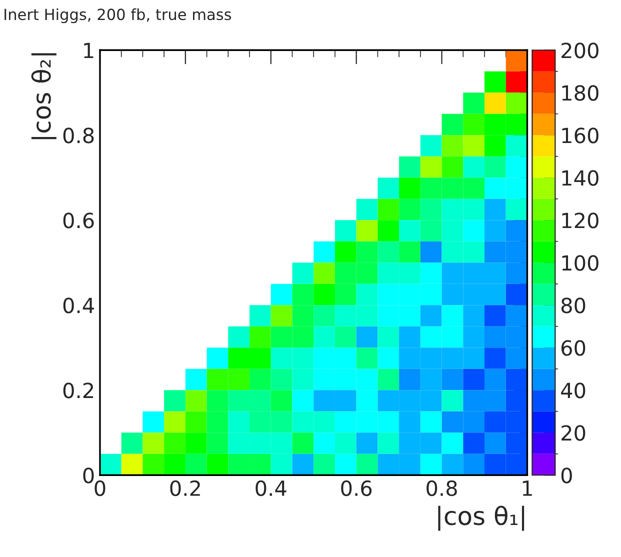  Describe the element at coordinates (78, 306) in the screenshot. I see `y-tick-label: 0.4` at that location.